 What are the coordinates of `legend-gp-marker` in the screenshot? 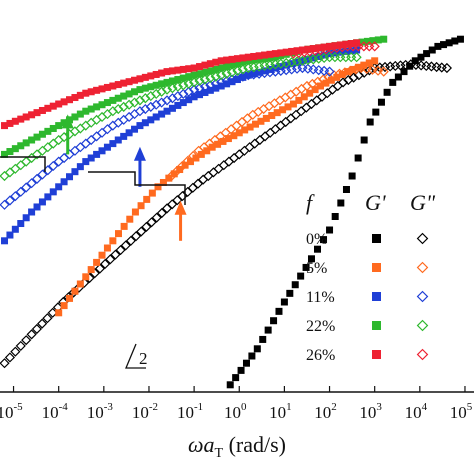 It's located at (376, 354).